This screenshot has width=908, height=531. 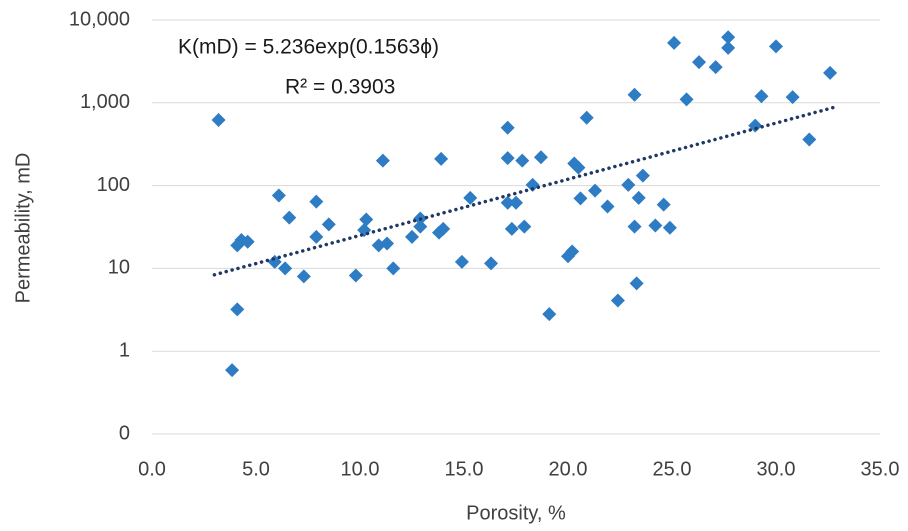 I want to click on y-tick-label: 1,000, so click(x=105, y=102).